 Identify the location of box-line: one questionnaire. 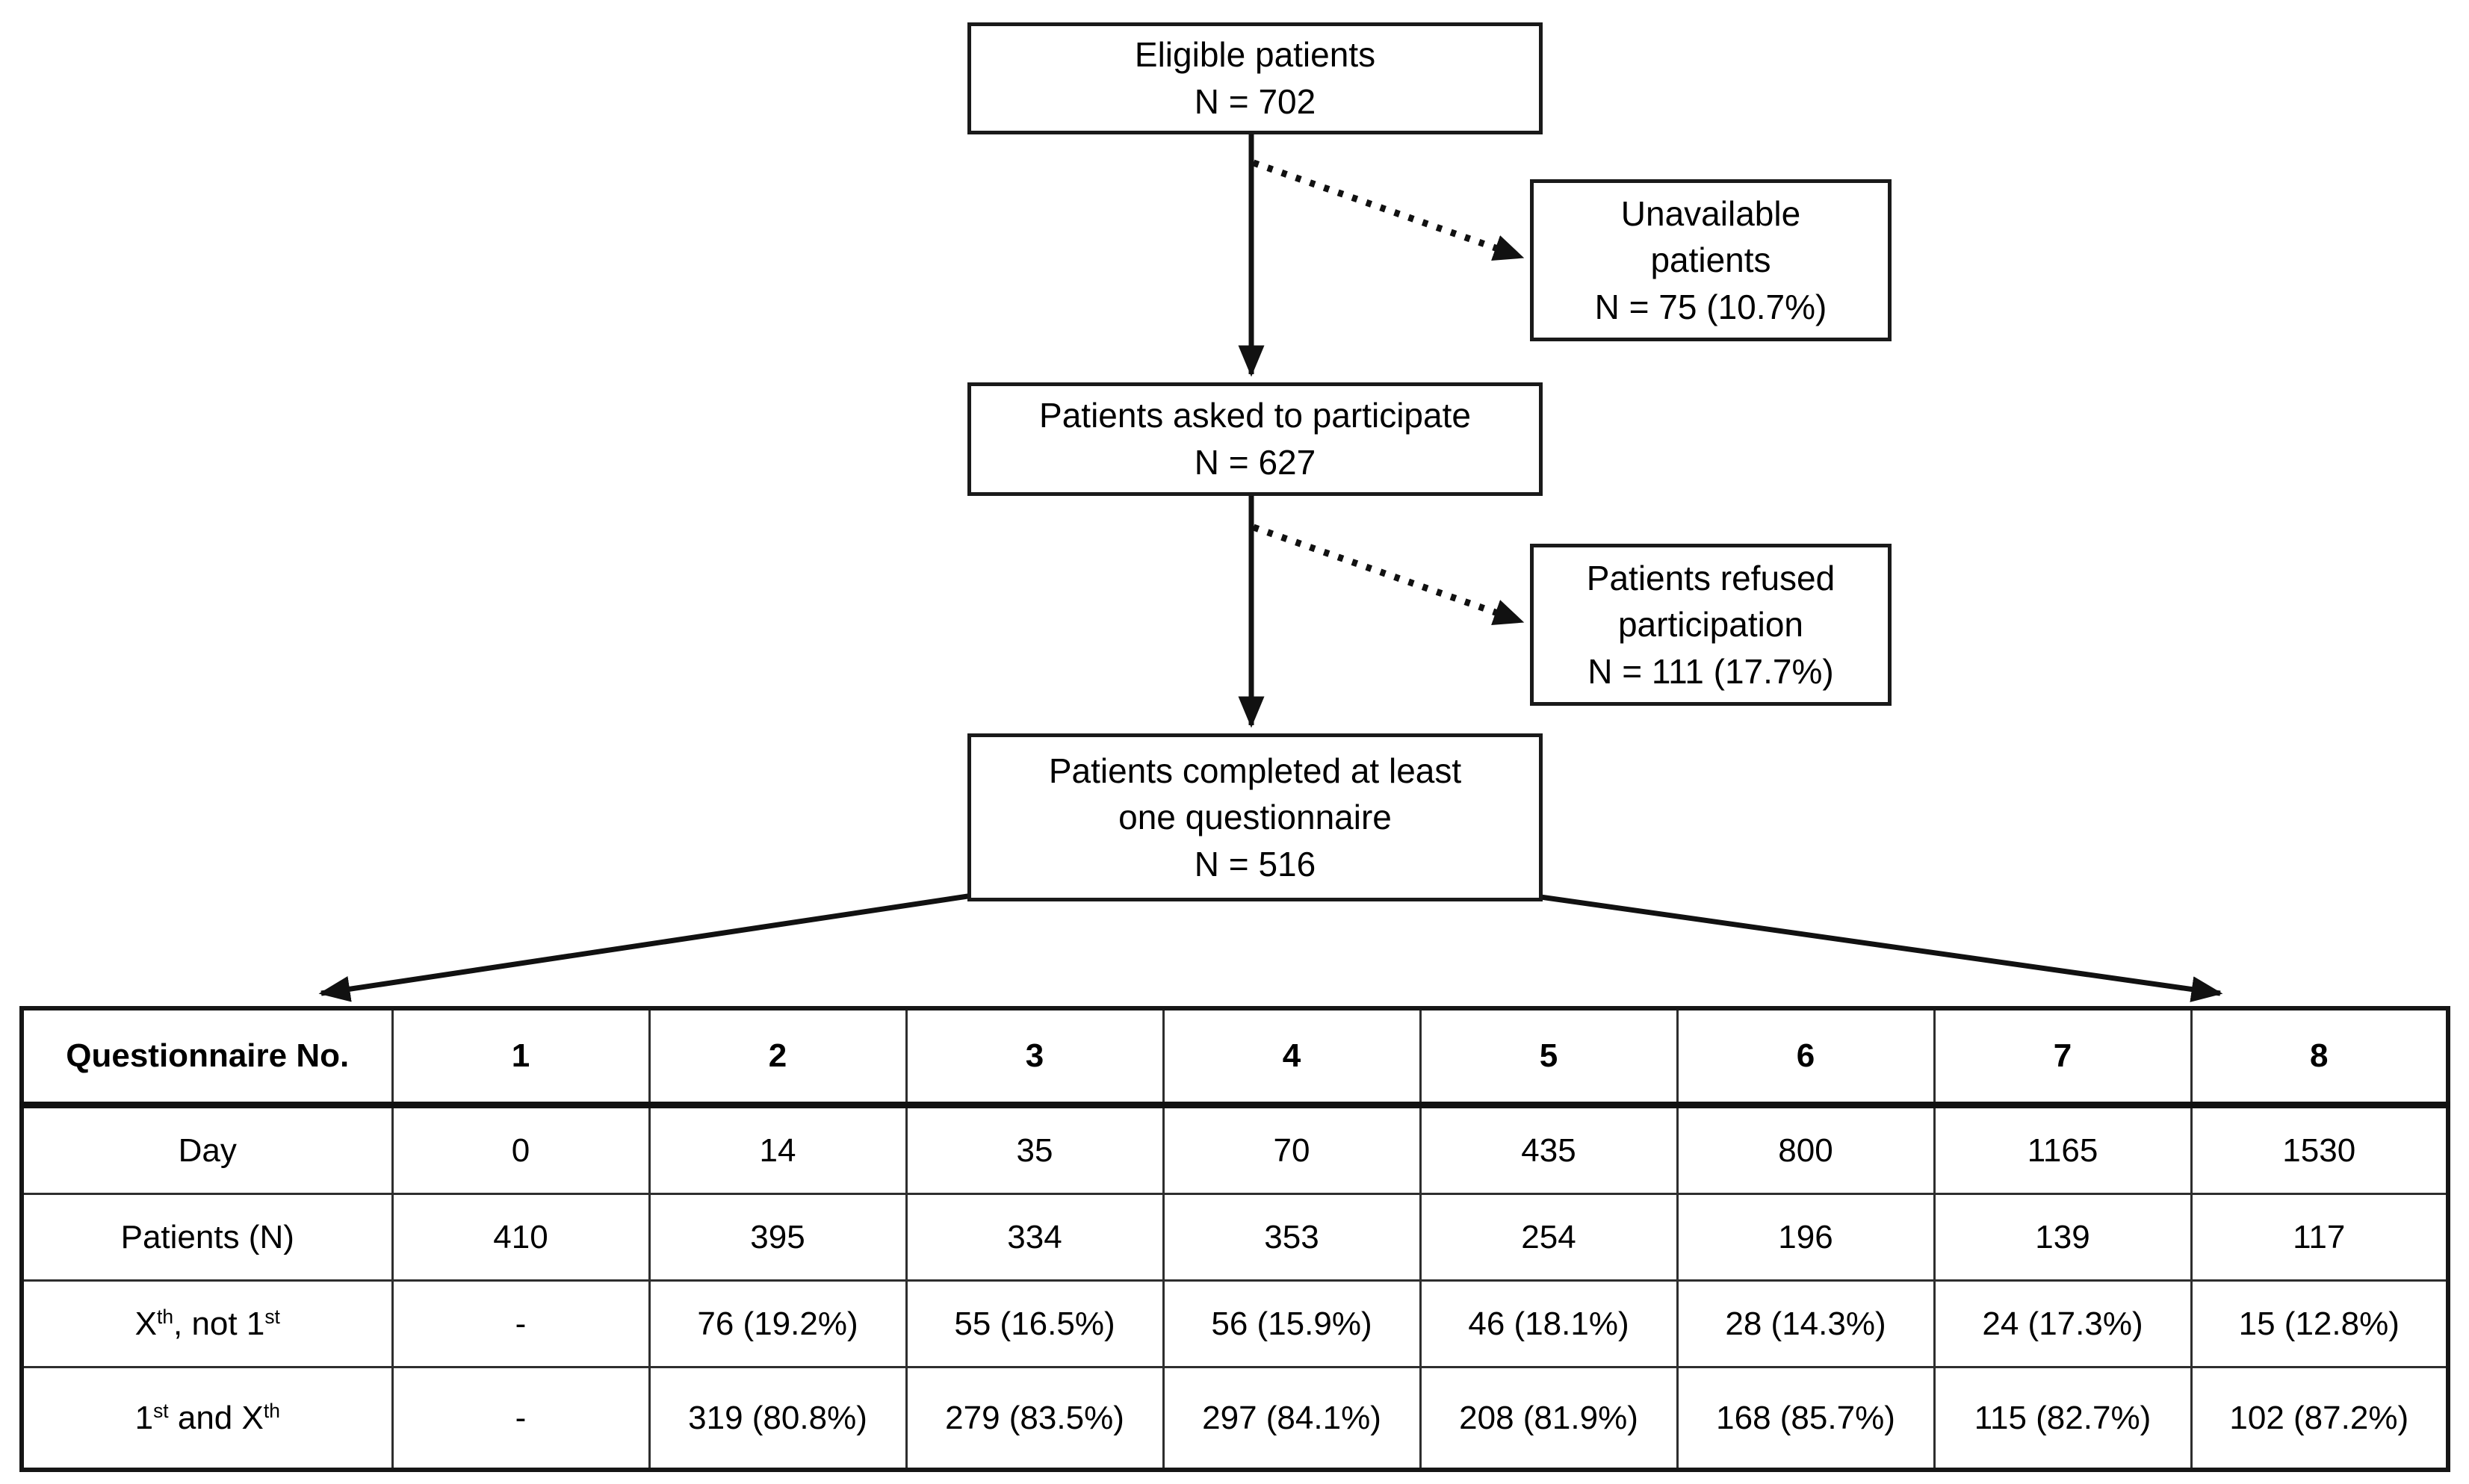
(1255, 818).